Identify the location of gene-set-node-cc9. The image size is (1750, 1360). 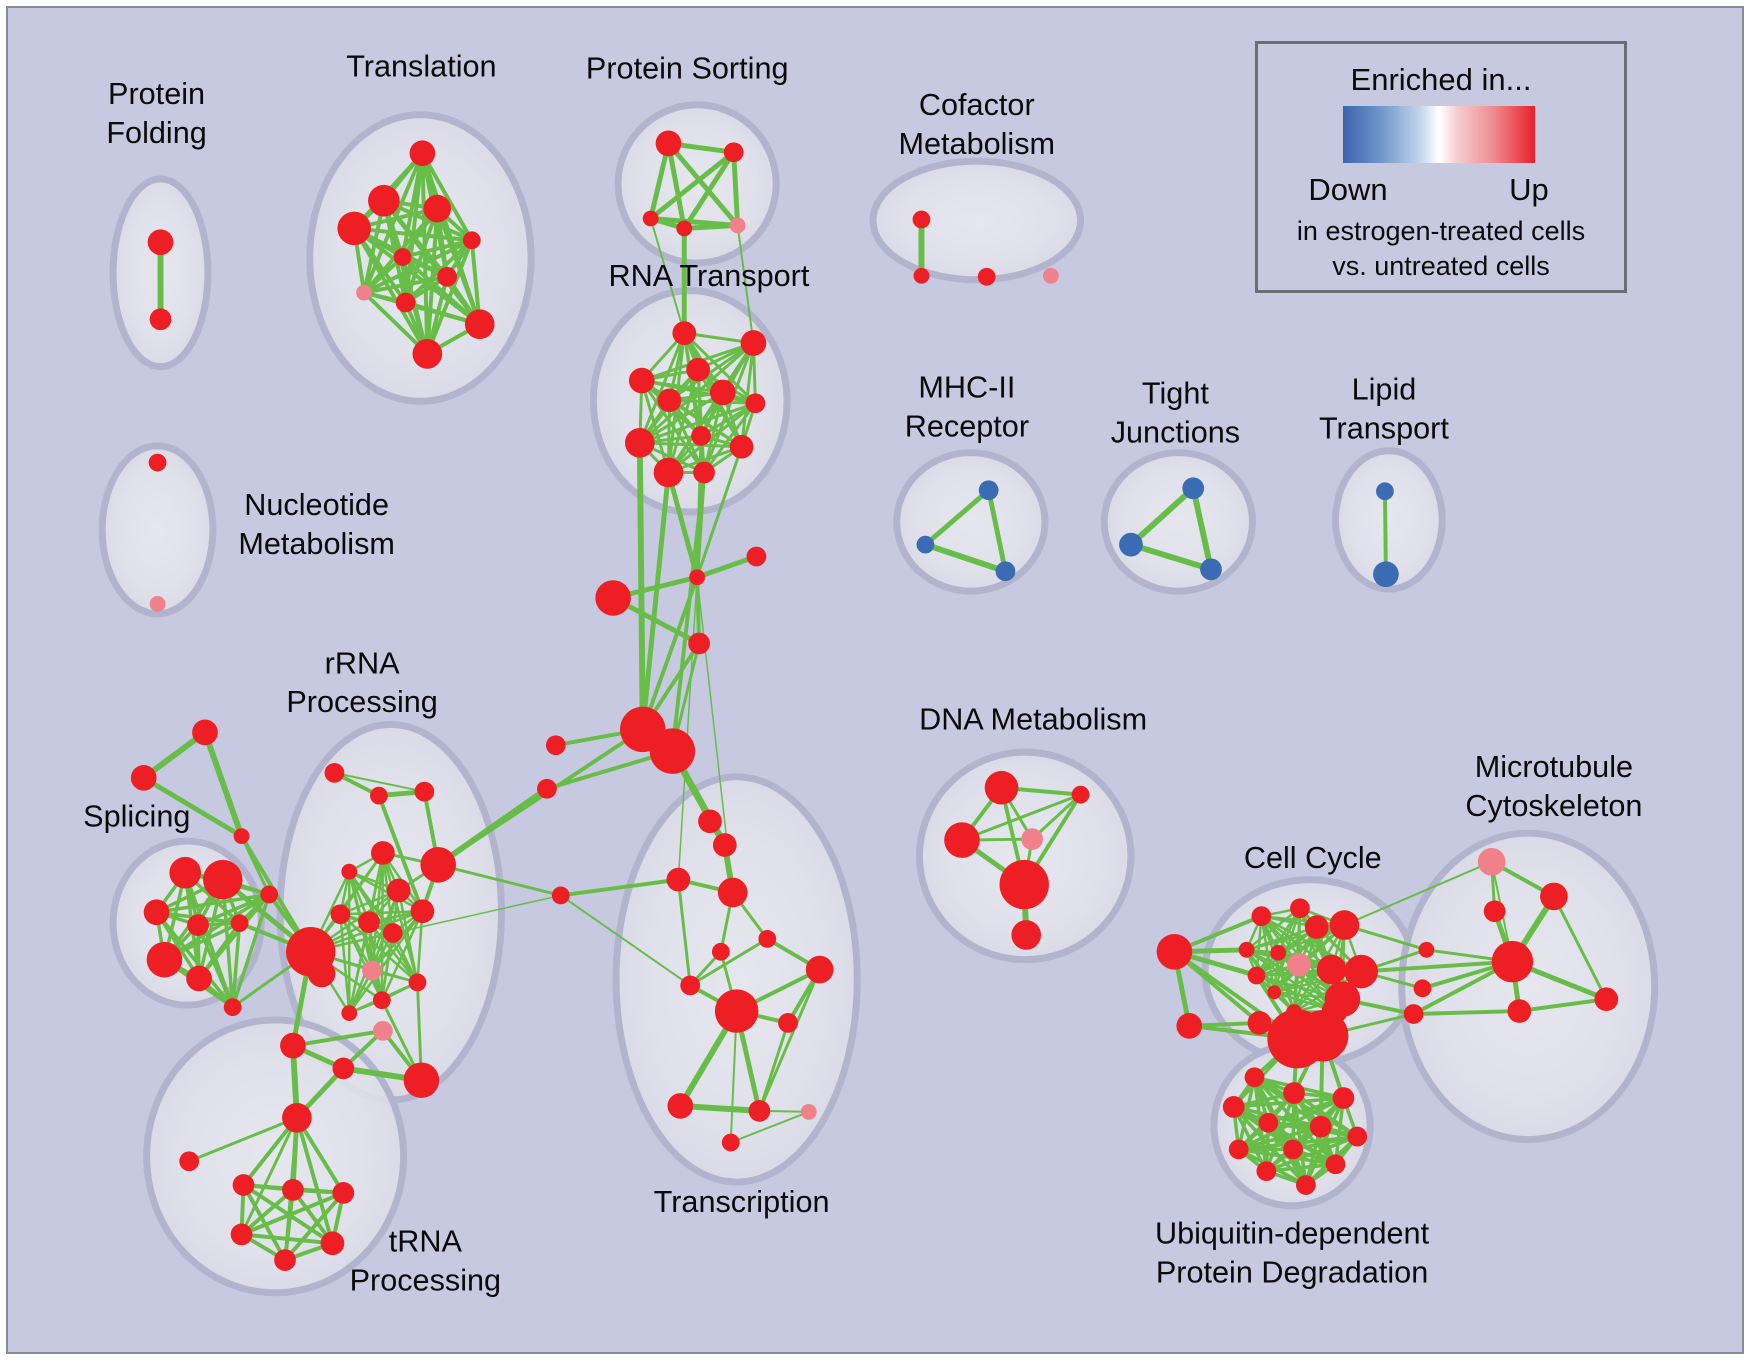
(1361, 971).